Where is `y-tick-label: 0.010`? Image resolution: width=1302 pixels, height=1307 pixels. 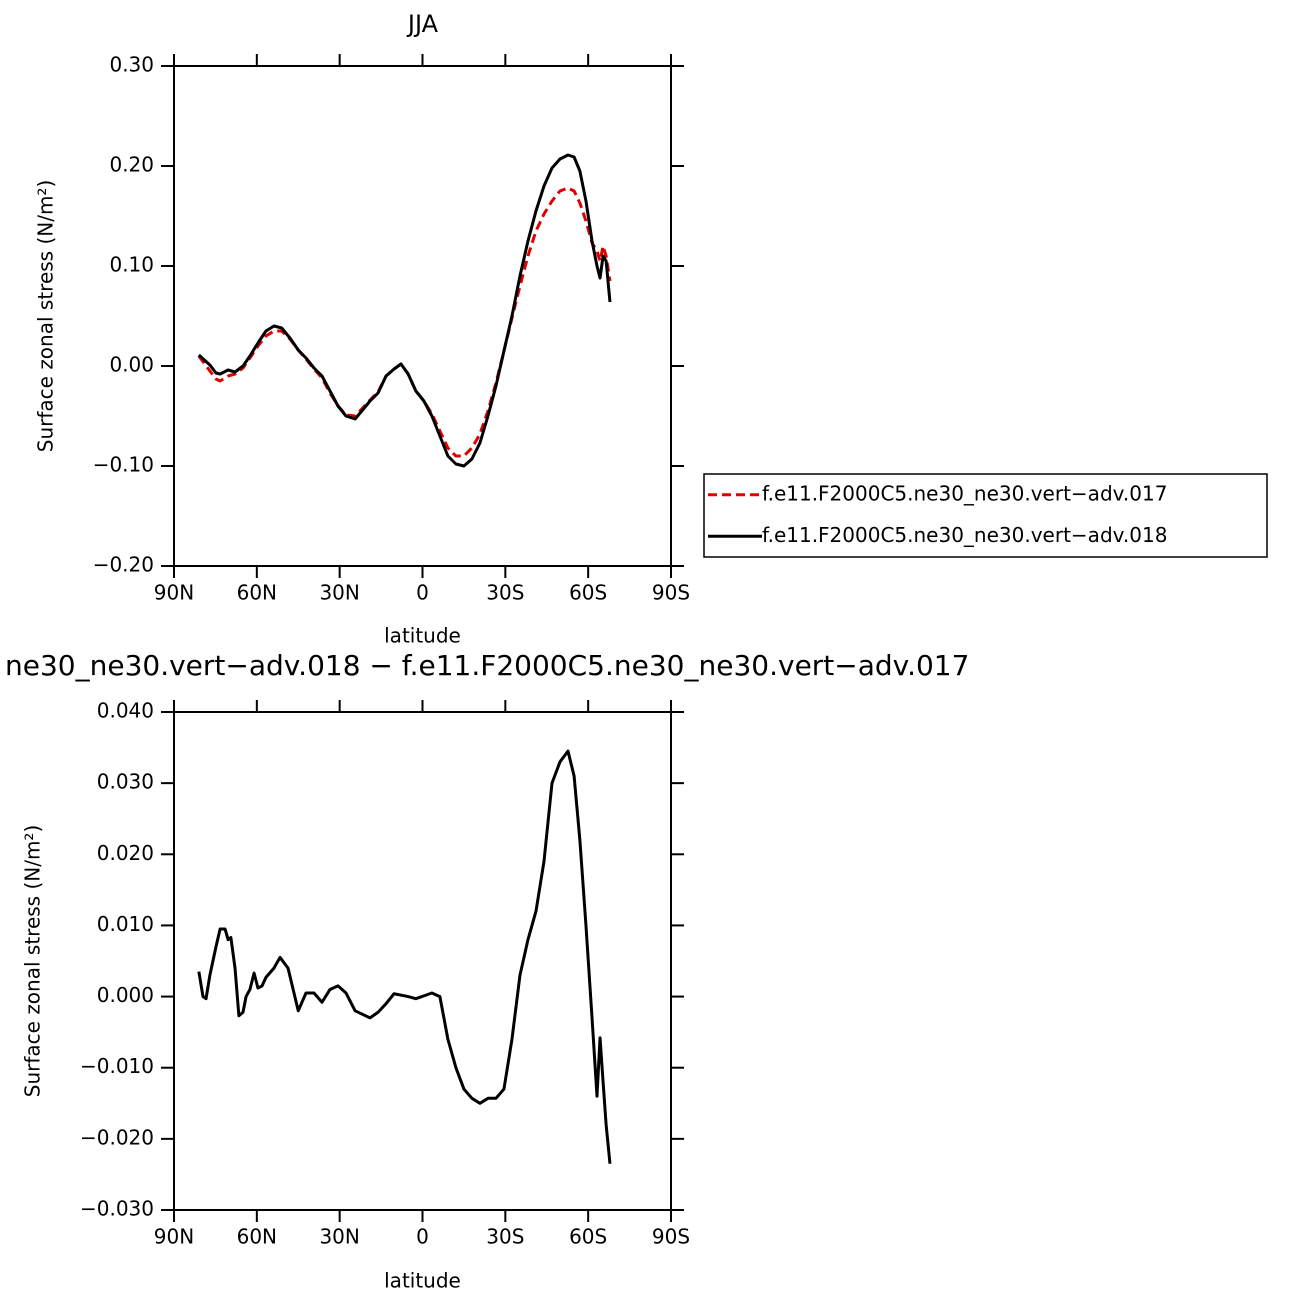 y-tick-label: 0.010 is located at coordinates (125, 924).